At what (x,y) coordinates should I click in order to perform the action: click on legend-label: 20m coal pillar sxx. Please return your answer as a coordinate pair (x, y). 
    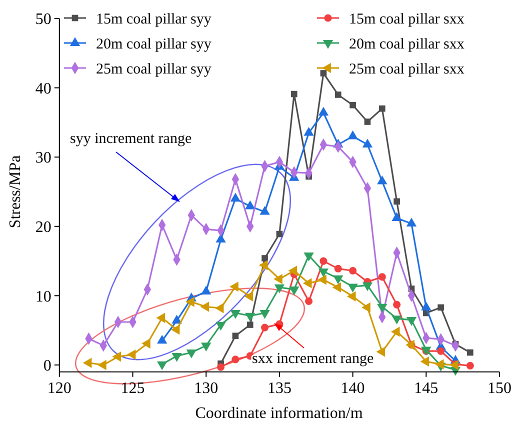
    Looking at the image, I should click on (407, 44).